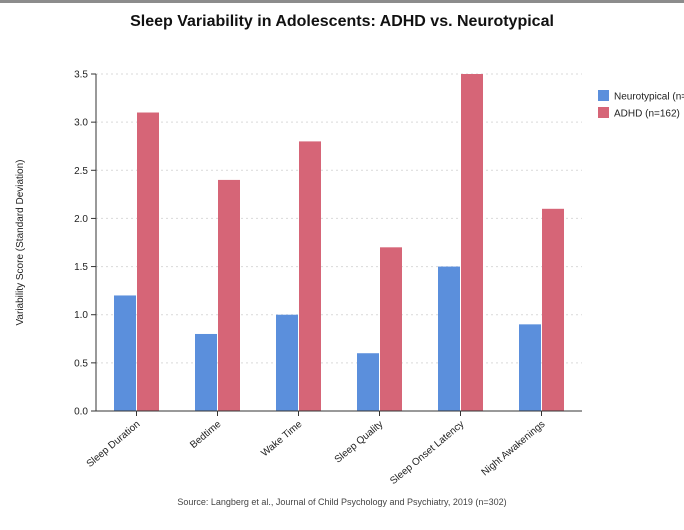  What do you see at coordinates (359, 442) in the screenshot?
I see `x-tick-label: Sleep Quality` at bounding box center [359, 442].